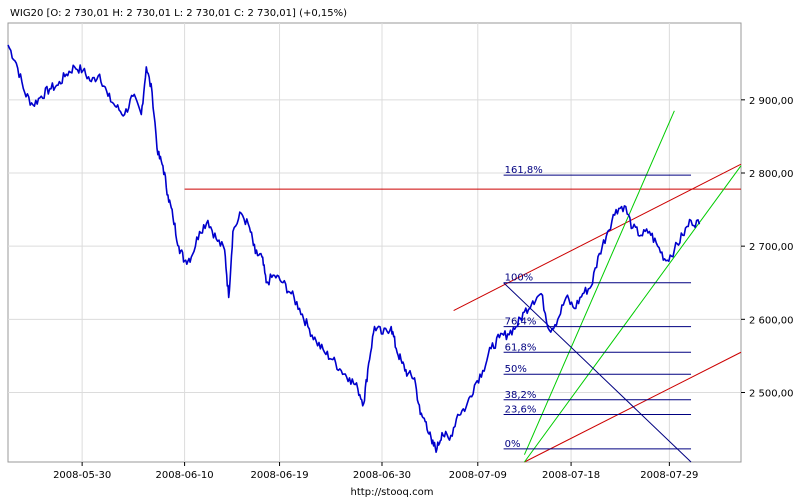 The image size is (800, 500). I want to click on fib-level-label: 100%, so click(519, 278).